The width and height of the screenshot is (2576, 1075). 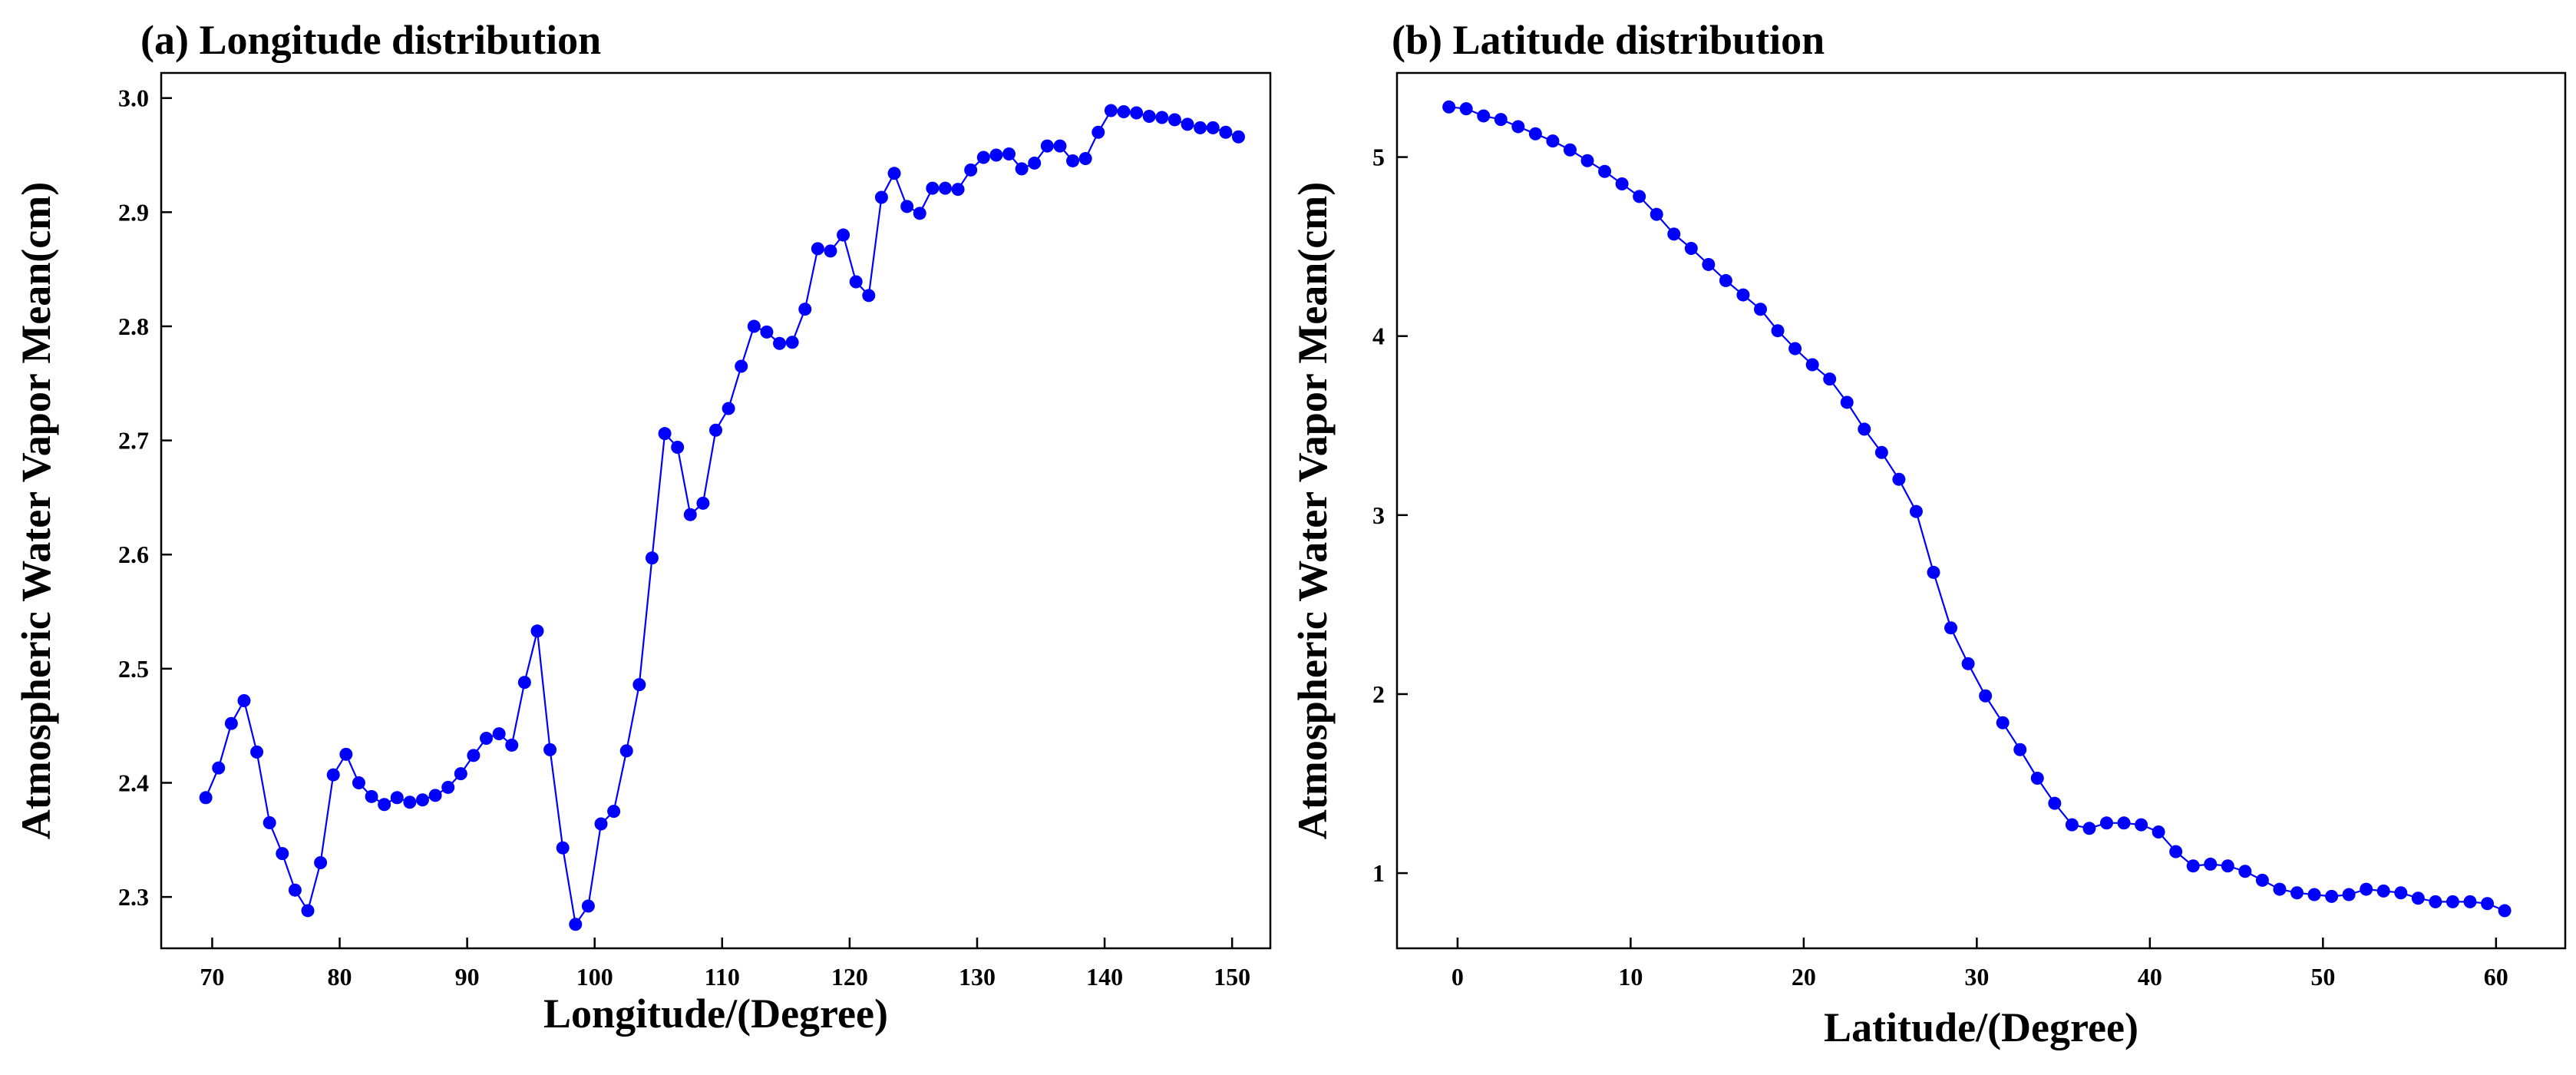 What do you see at coordinates (133, 441) in the screenshot?
I see `y-tick-label: 2.7` at bounding box center [133, 441].